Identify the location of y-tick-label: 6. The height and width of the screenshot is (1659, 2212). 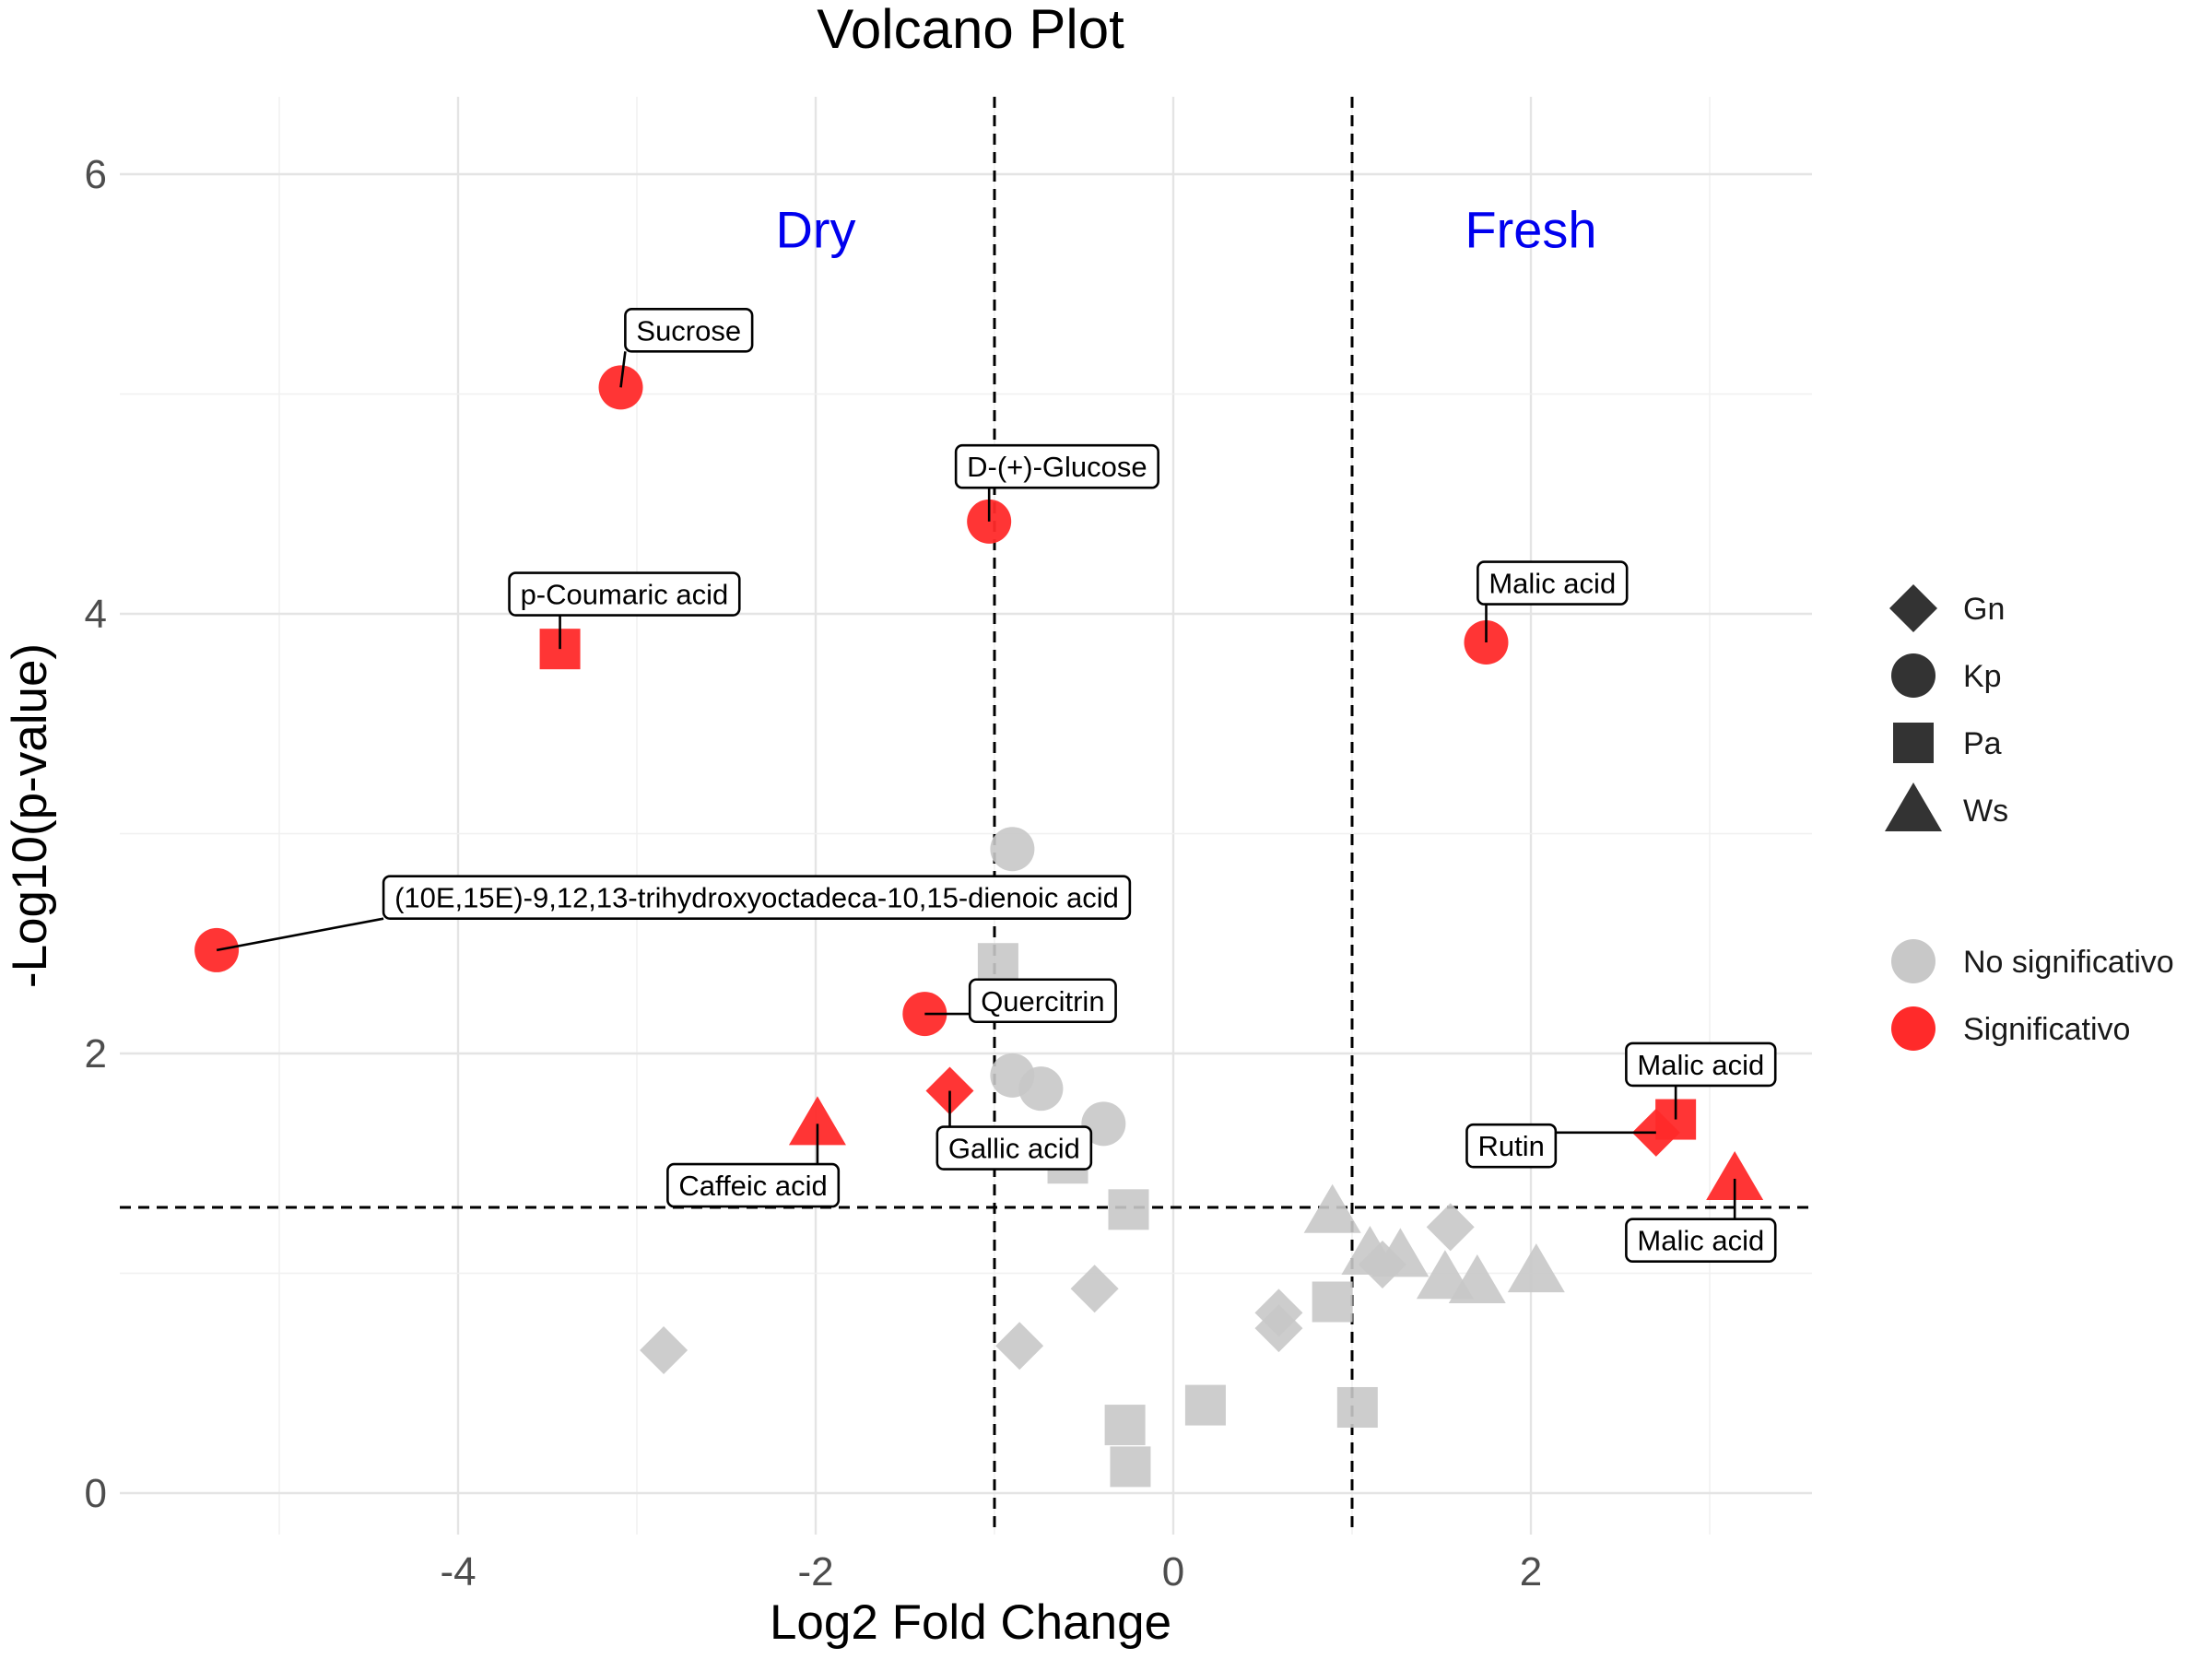
(96, 174).